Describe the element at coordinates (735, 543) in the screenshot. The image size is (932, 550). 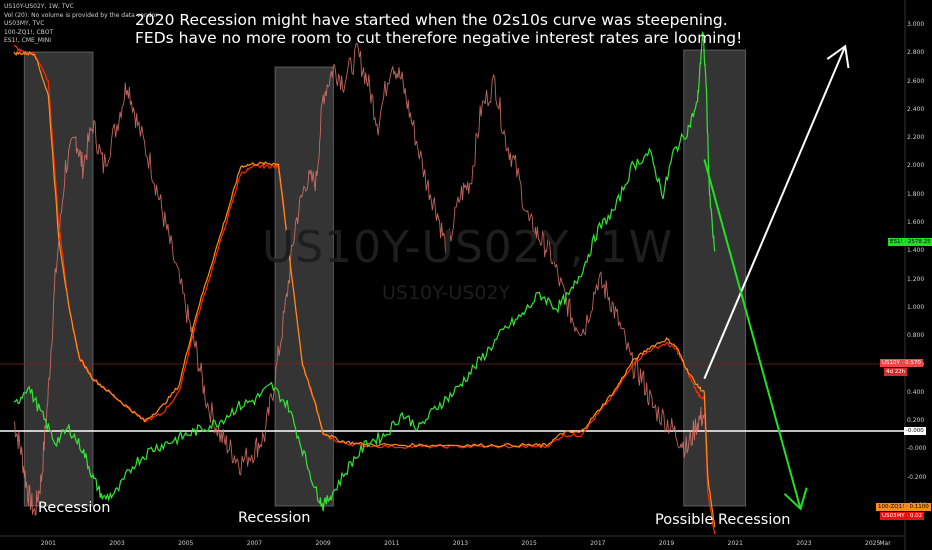
I see `x-tick-label: 2021` at that location.